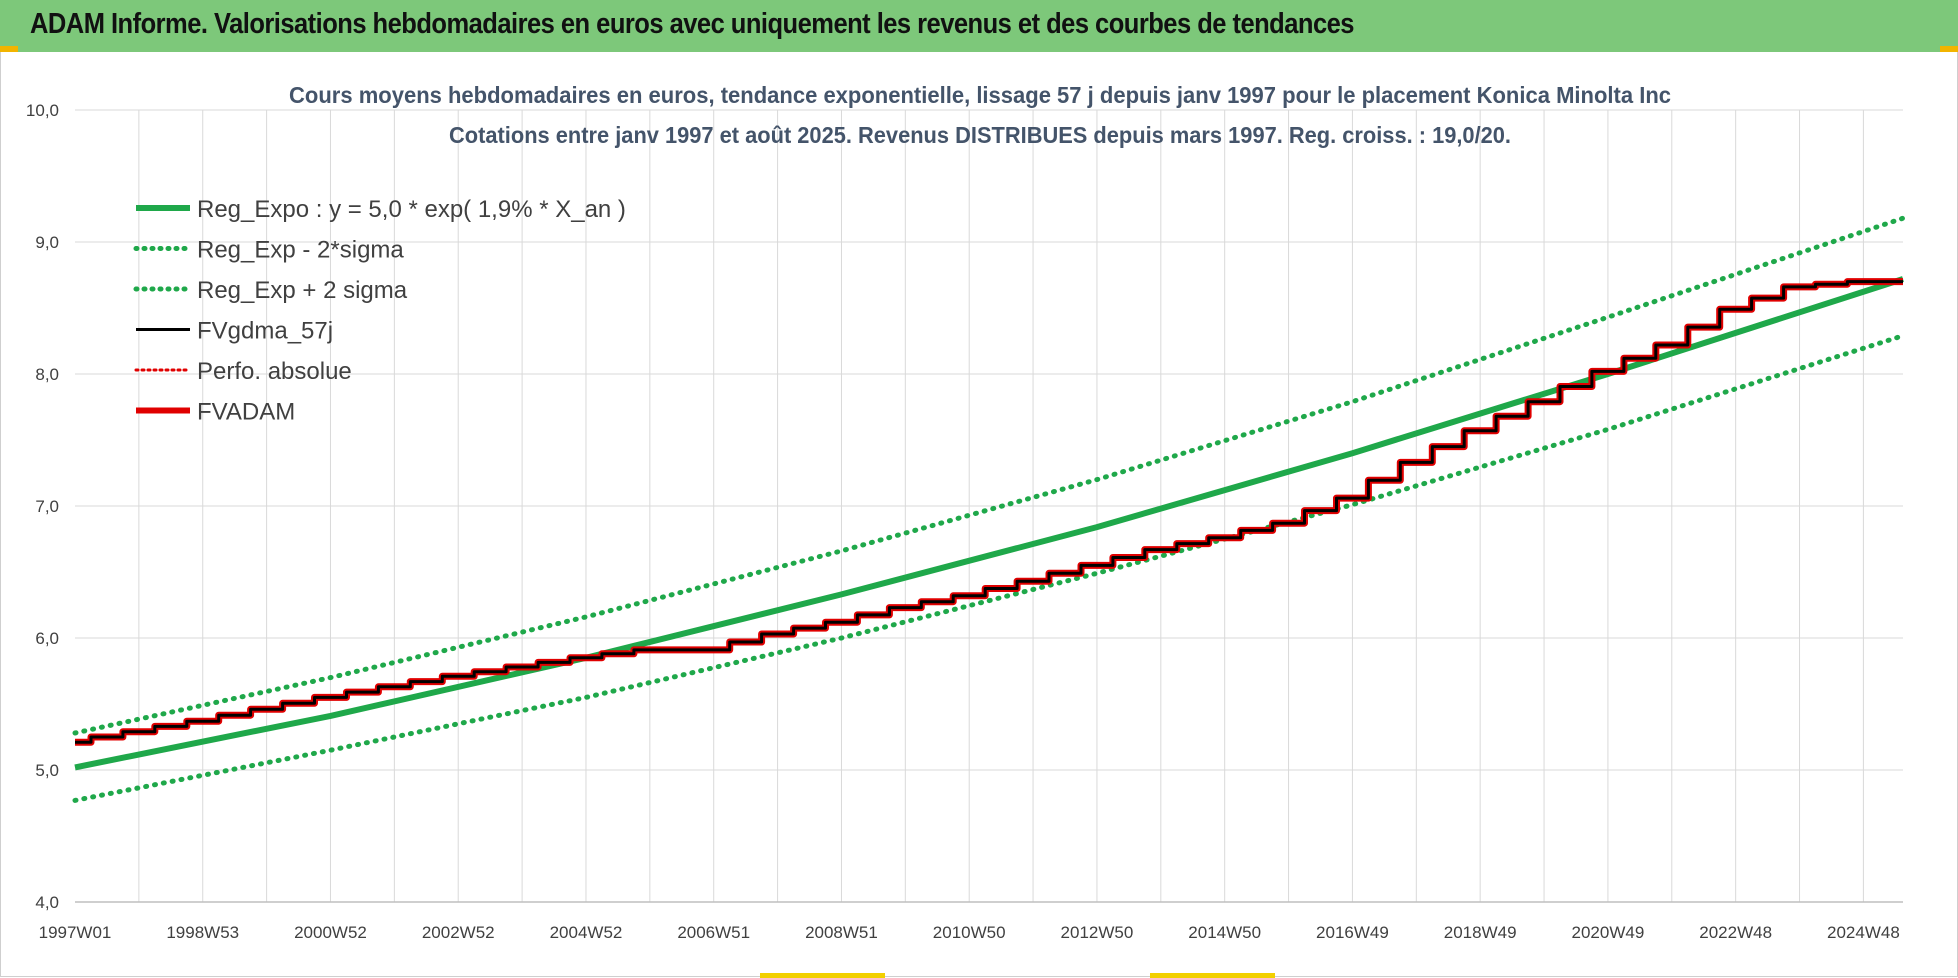 The height and width of the screenshot is (978, 1958). What do you see at coordinates (1480, 932) in the screenshot?
I see `x-tick-label: 2018W49` at bounding box center [1480, 932].